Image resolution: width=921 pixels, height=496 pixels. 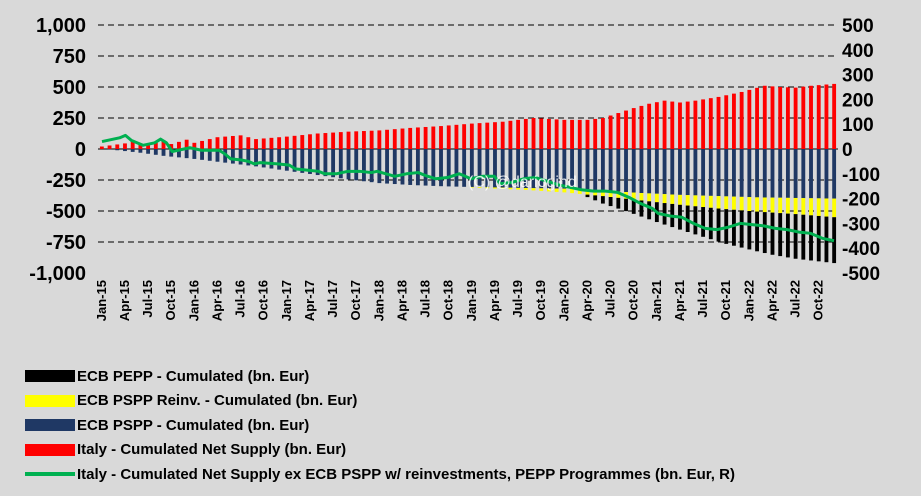 What do you see at coordinates (858, 100) in the screenshot?
I see `right-tick-label: 200` at bounding box center [858, 100].